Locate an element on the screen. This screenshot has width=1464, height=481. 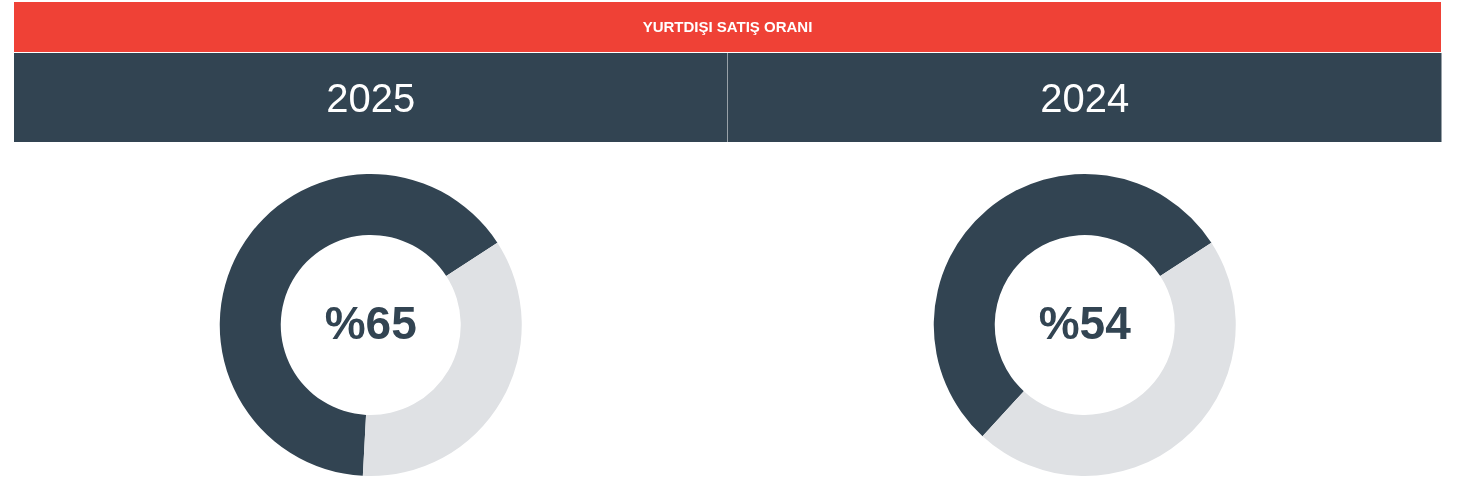
data-label: %65 is located at coordinates (370, 323).